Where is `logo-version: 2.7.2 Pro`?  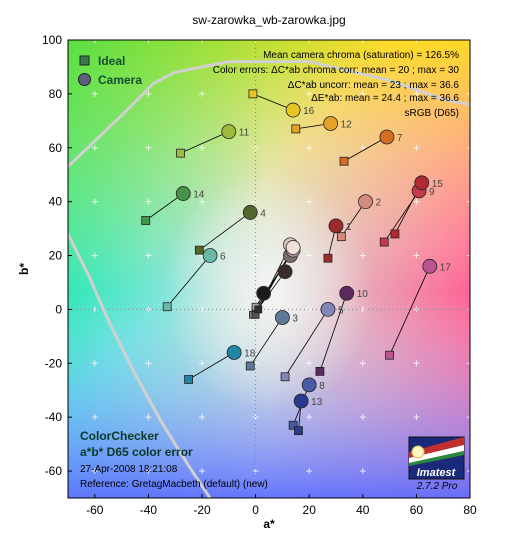 logo-version: 2.7.2 Pro is located at coordinates (437, 486).